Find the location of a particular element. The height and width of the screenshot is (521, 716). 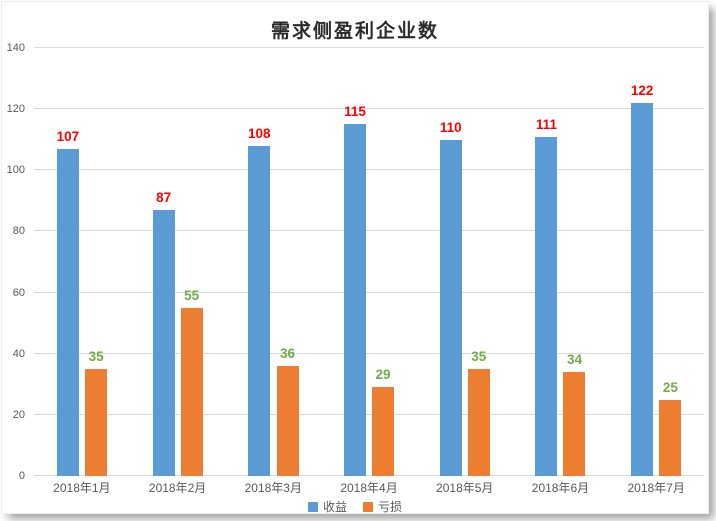

bar-value-label: 110 is located at coordinates (450, 127).